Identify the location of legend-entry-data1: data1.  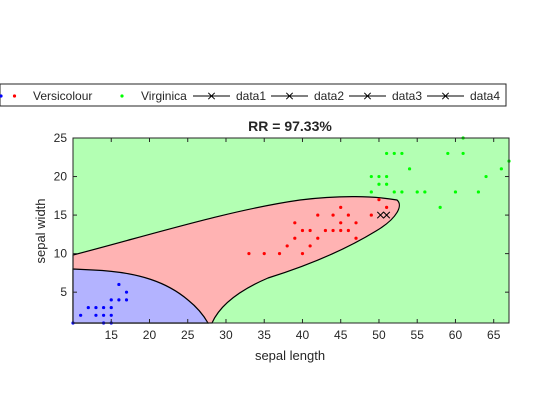
(229, 96).